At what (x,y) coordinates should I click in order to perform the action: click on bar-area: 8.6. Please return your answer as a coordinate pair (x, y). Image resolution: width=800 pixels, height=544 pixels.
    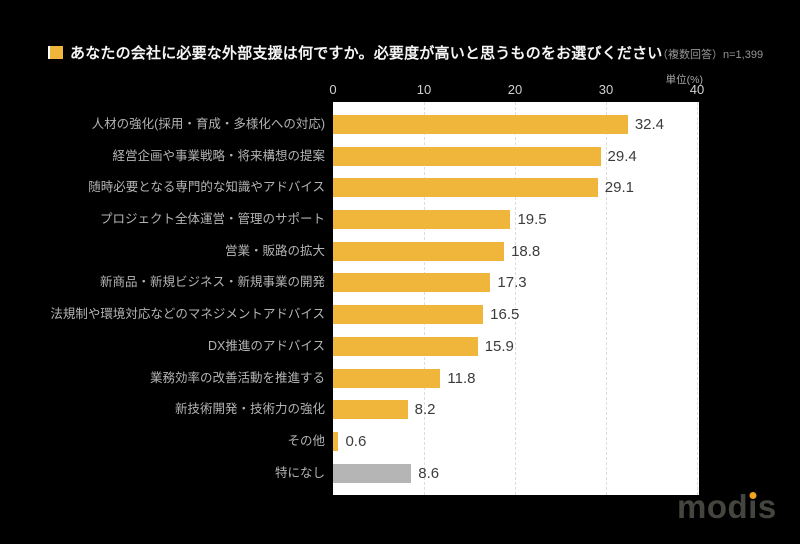
    Looking at the image, I should click on (386, 473).